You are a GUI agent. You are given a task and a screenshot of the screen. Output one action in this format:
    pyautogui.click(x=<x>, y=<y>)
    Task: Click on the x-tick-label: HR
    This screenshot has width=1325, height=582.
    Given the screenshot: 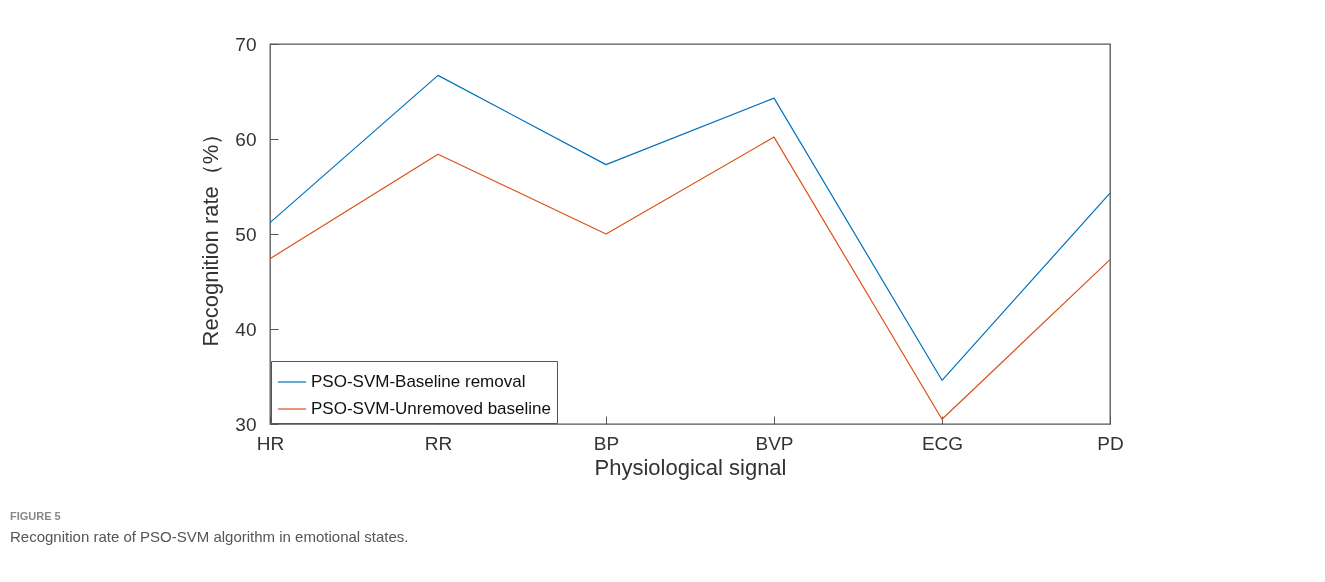 What is the action you would take?
    pyautogui.click(x=270, y=443)
    